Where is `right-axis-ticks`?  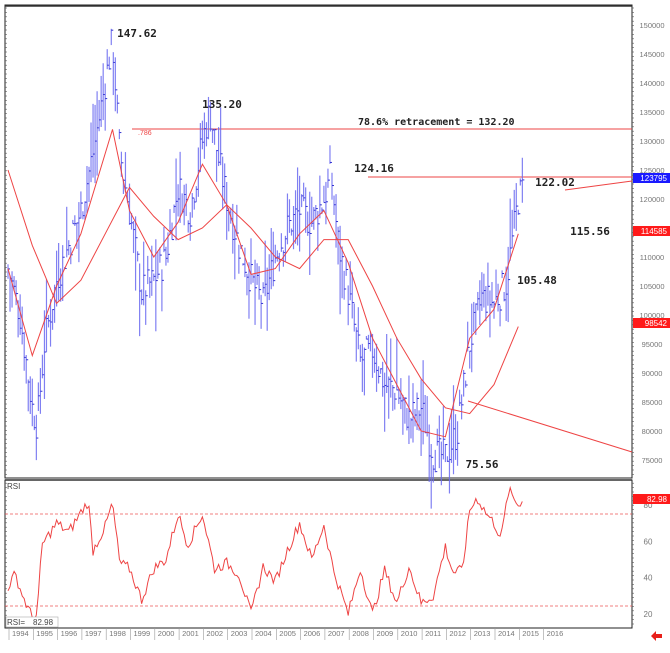 right-axis-ticks is located at coordinates (633, 316).